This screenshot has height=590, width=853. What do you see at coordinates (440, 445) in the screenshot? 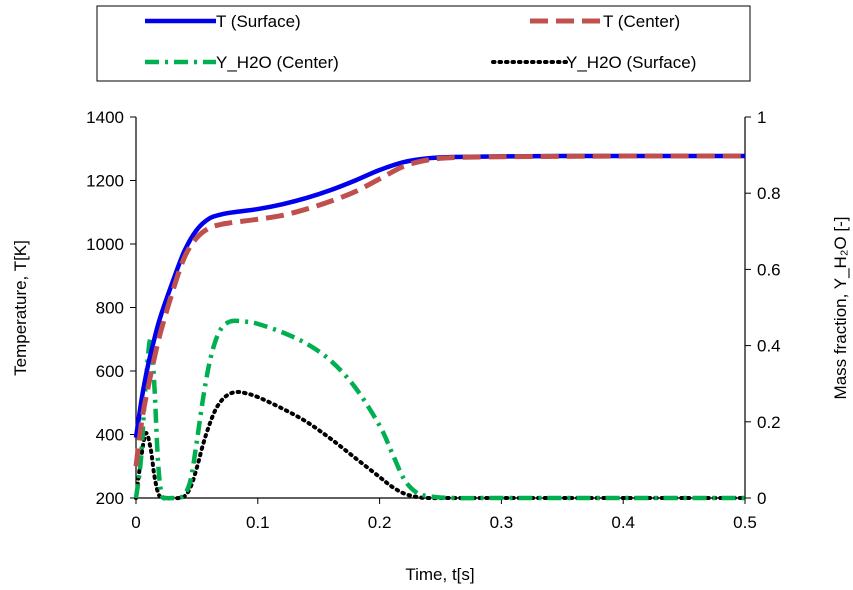
I see `series-line-y-h2o-surface` at bounding box center [440, 445].